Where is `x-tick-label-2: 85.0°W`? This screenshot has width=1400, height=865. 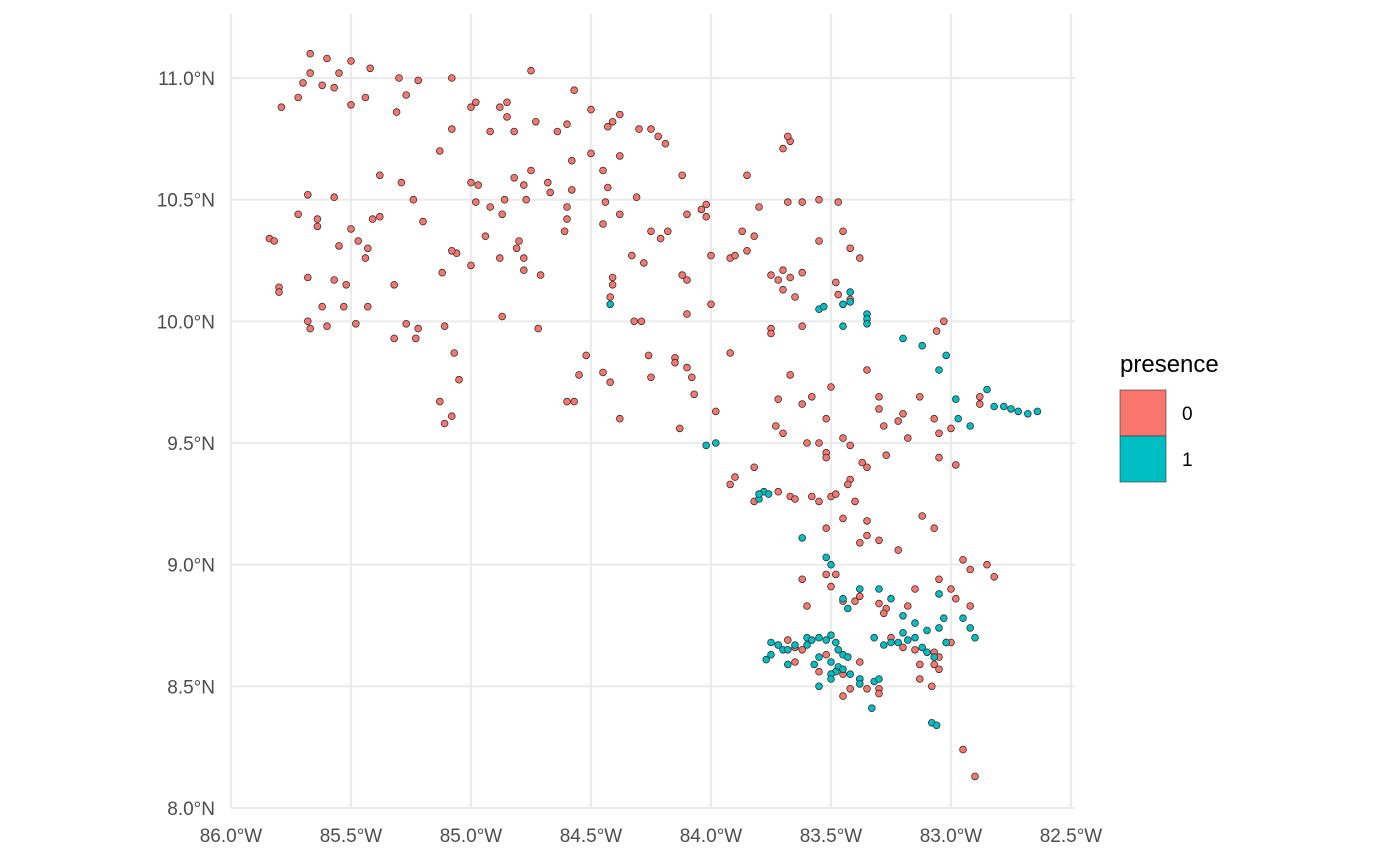 x-tick-label-2: 85.0°W is located at coordinates (471, 836).